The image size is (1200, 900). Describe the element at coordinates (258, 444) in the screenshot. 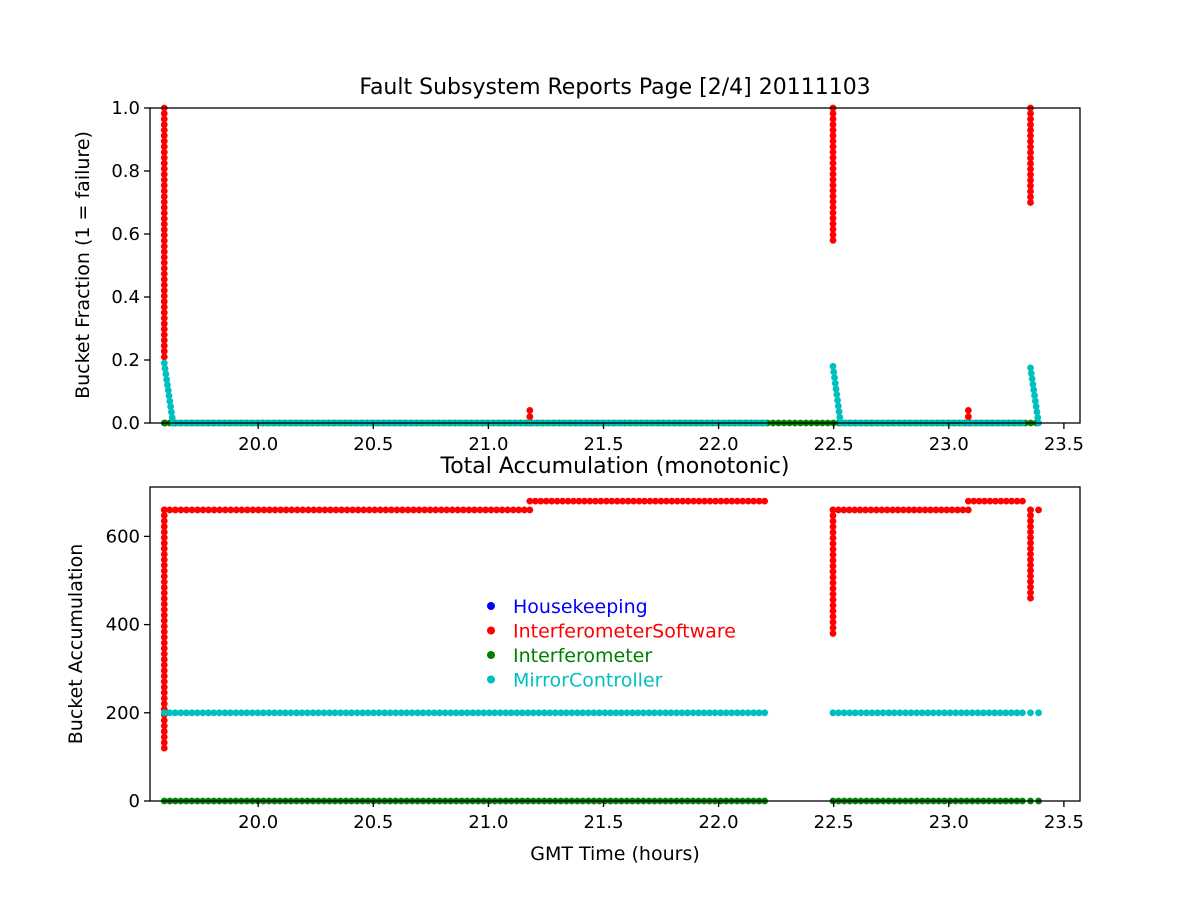

I see `x-tick-label: 20.0` at that location.